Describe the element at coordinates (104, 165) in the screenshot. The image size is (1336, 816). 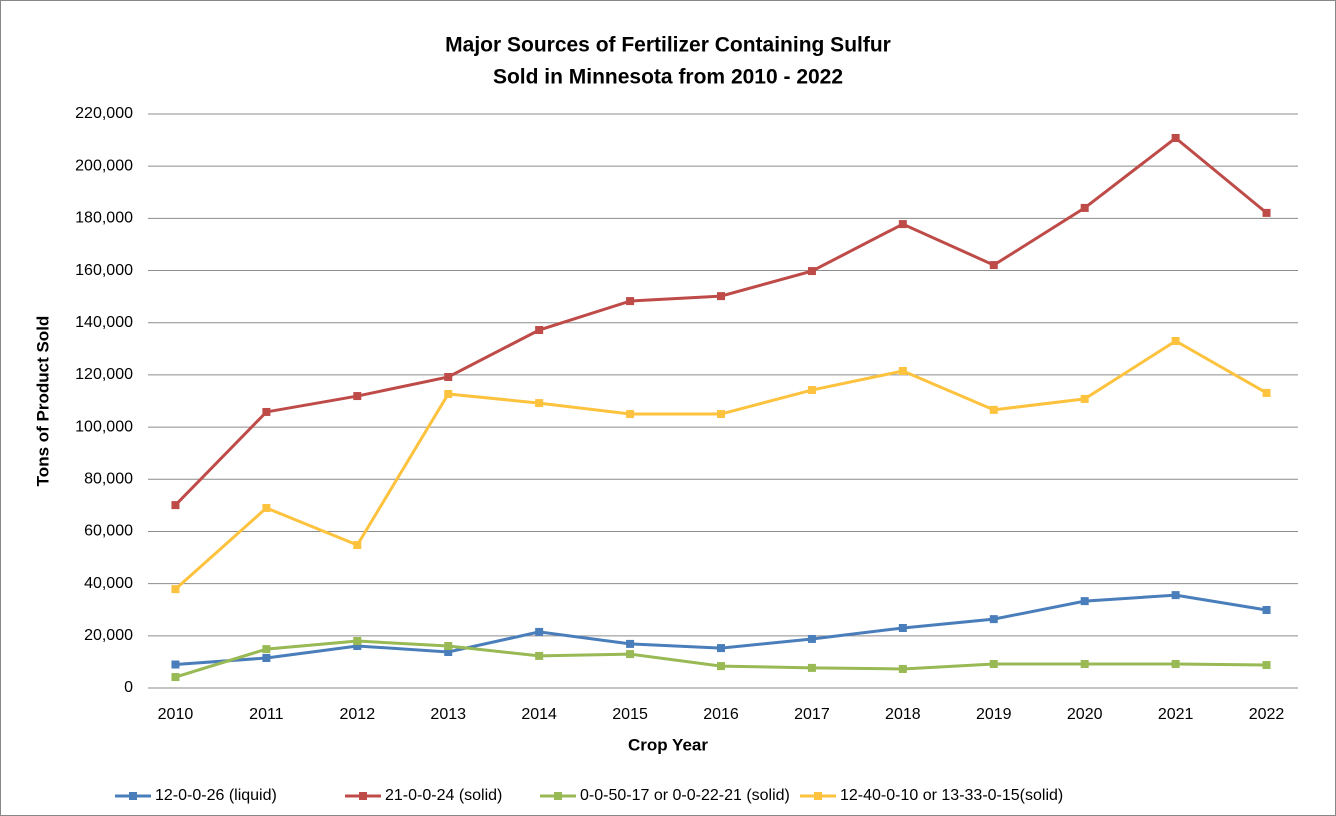
I see `y-tick-label: 200,000` at that location.